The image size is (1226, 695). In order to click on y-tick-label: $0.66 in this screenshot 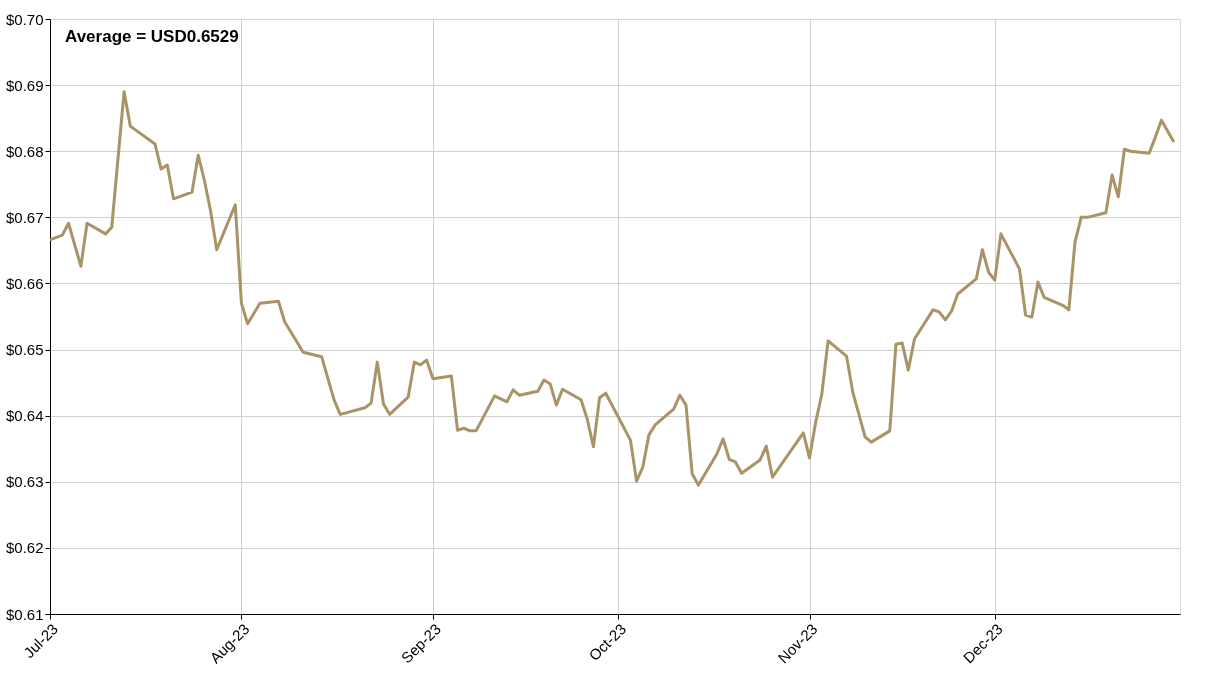, I will do `click(24, 283)`.